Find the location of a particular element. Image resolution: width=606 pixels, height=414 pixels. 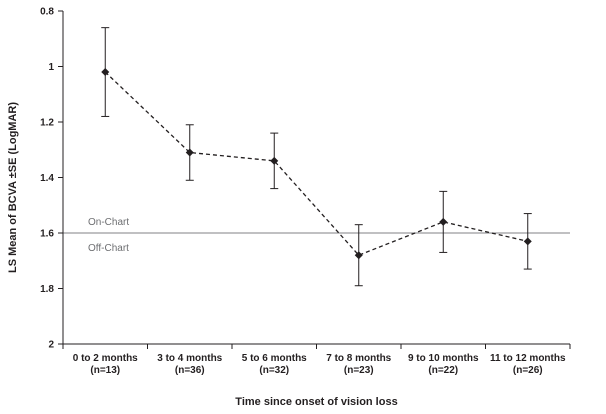

y-tick-label: 1.8 is located at coordinates (47, 289).